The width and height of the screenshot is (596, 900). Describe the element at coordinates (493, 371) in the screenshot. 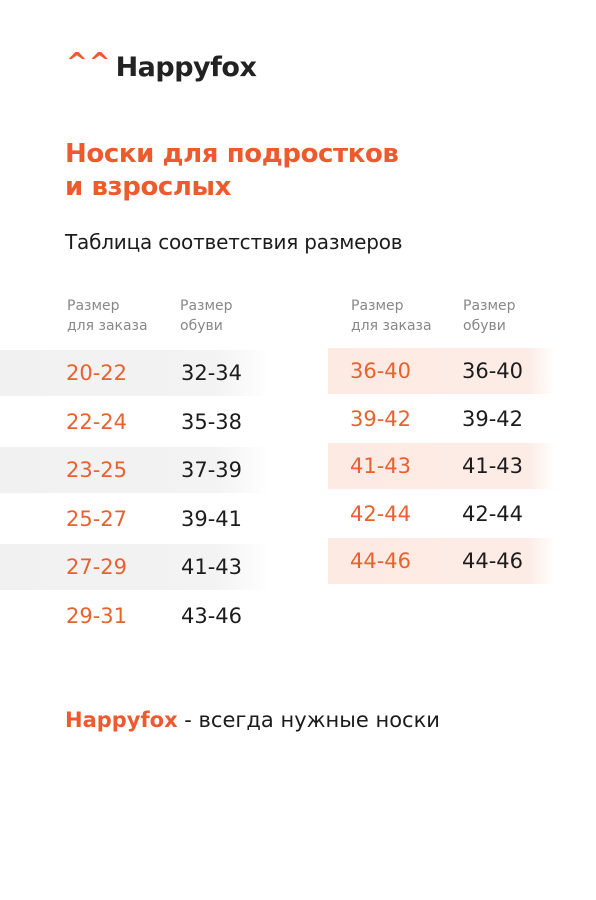

I see `shoe-size: 36-40` at that location.